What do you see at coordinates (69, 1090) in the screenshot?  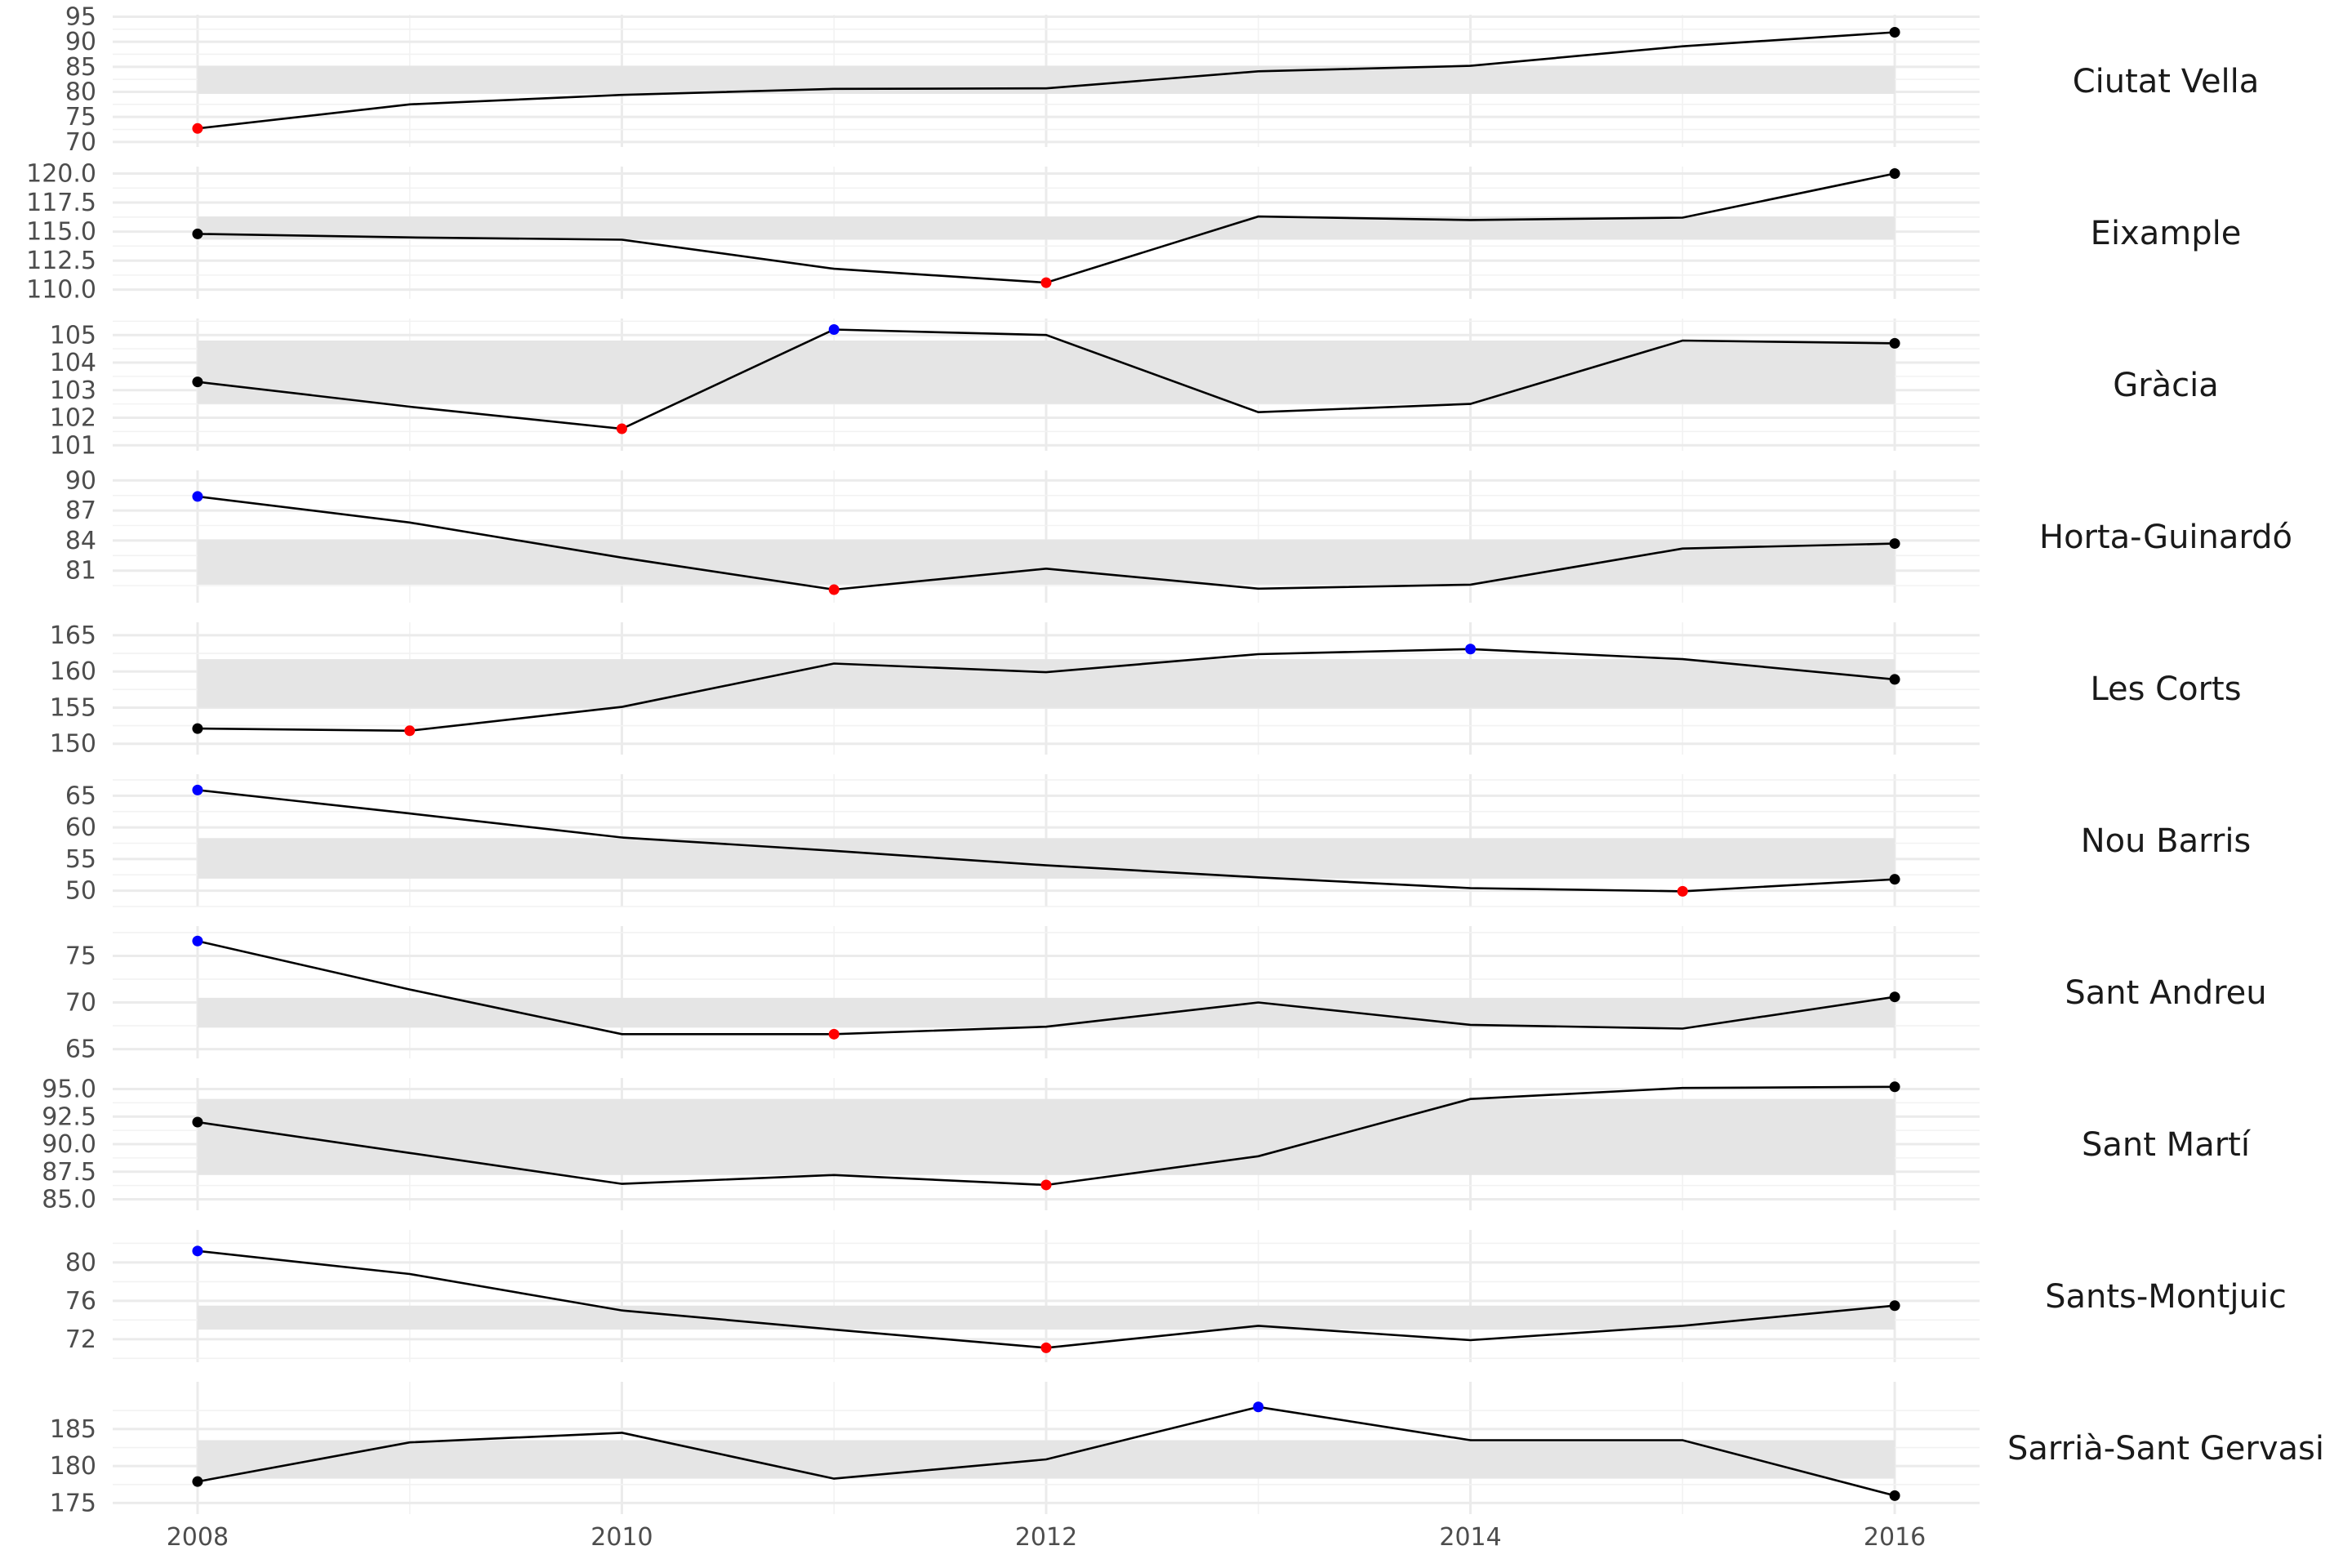 I see `y-tick-label: 95.0` at bounding box center [69, 1090].